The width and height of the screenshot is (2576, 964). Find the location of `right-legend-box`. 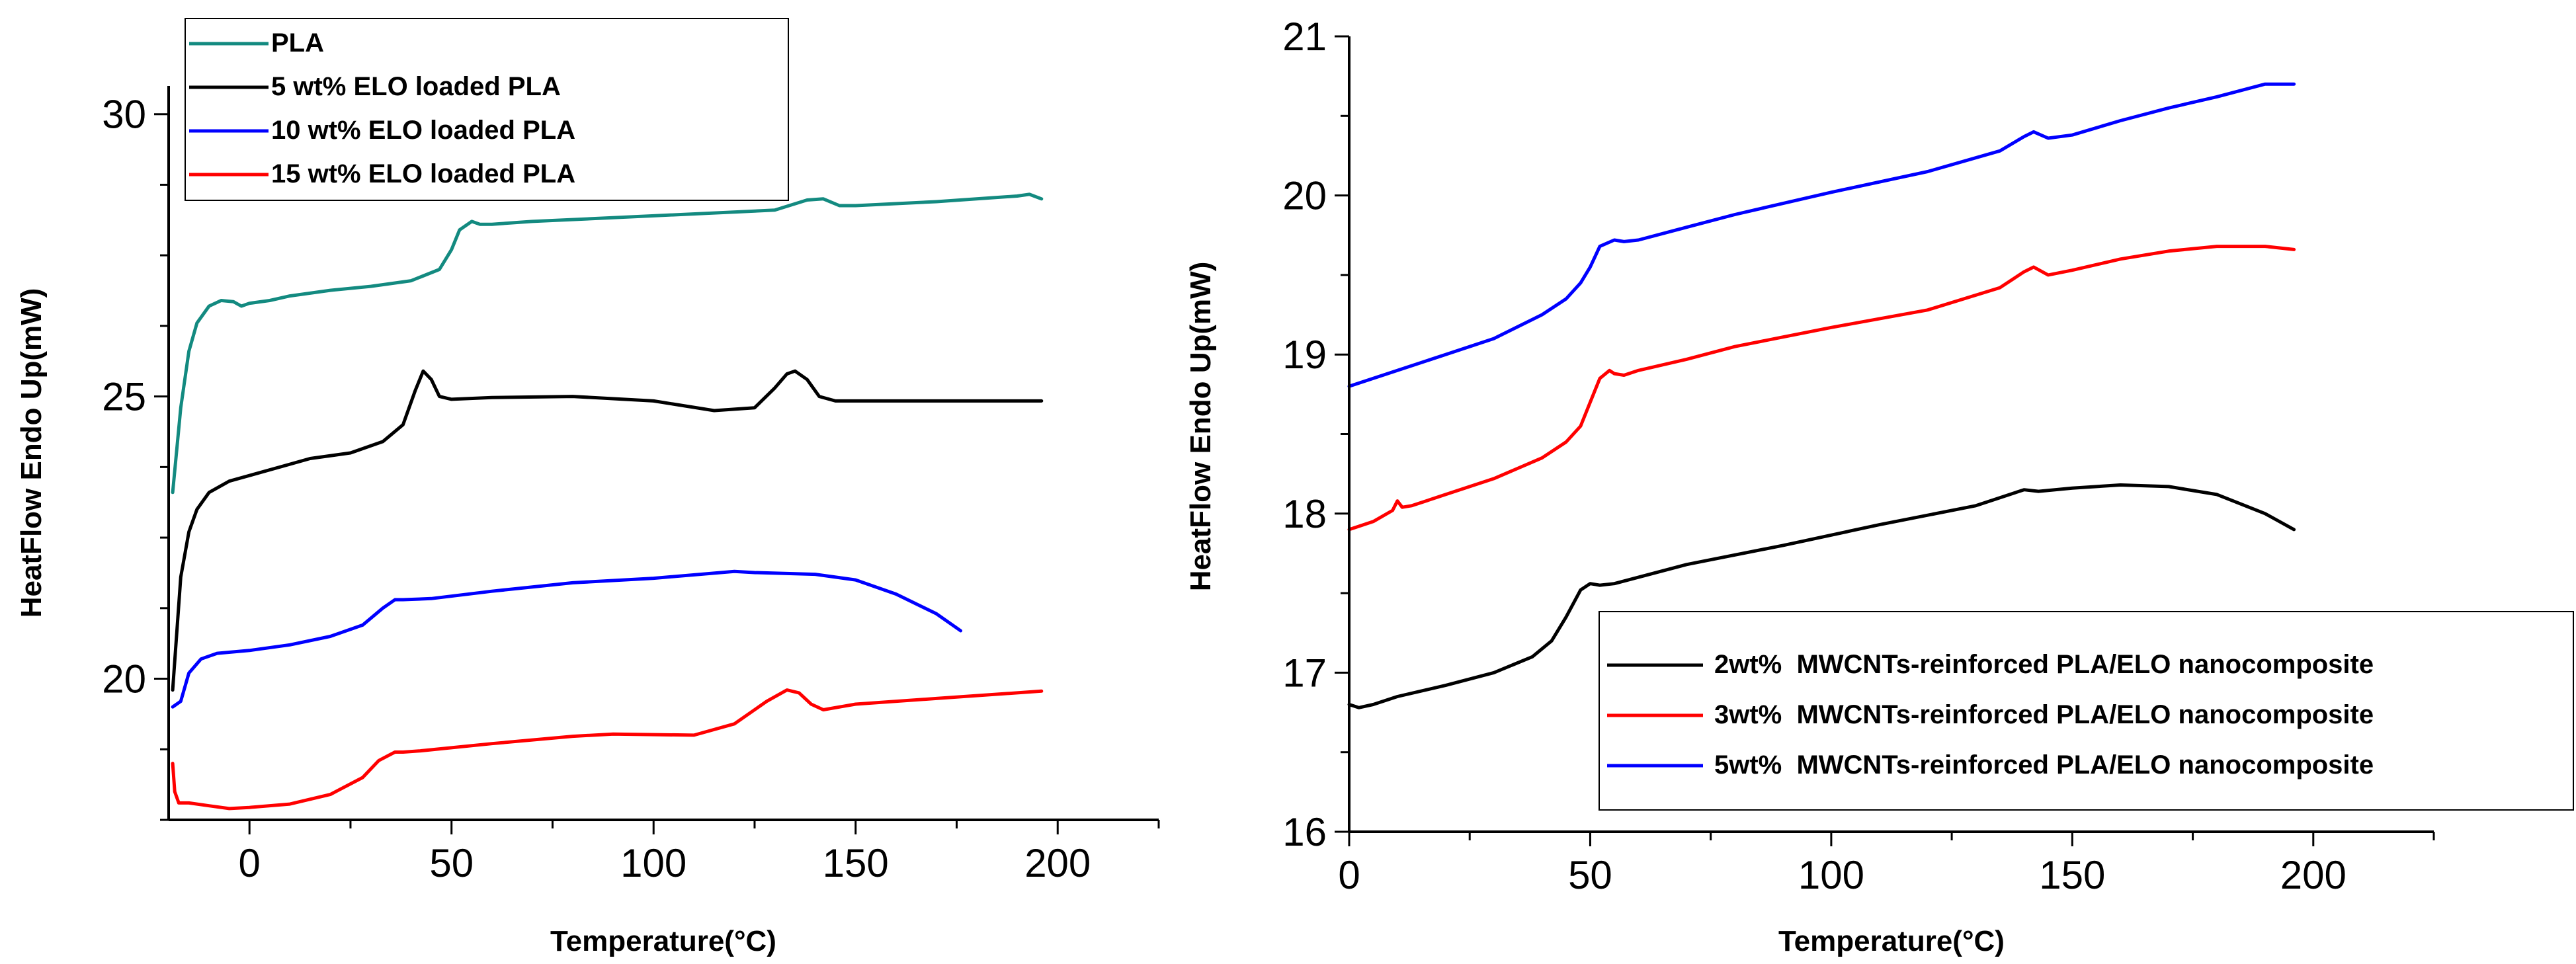

right-legend-box is located at coordinates (2086, 711).